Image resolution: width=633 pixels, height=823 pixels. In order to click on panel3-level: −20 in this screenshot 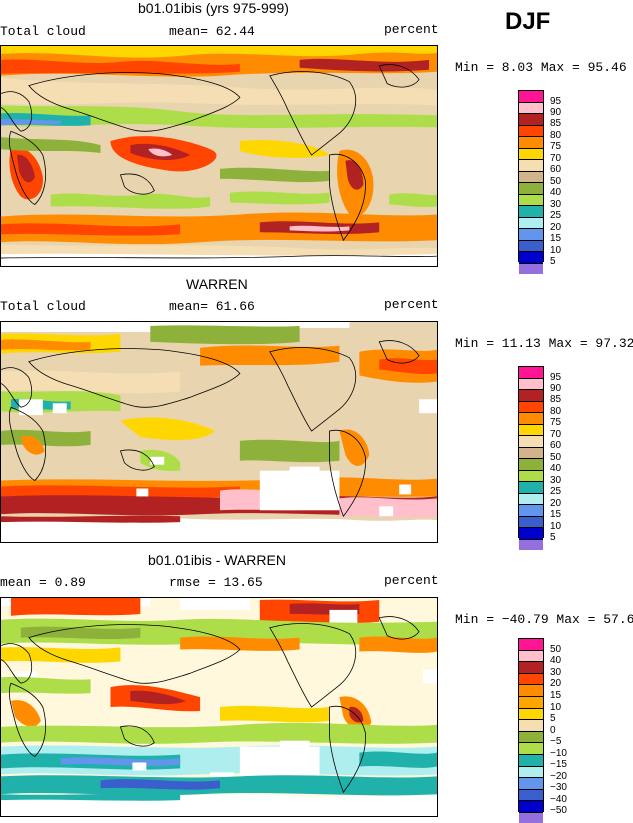, I will do `click(558, 776)`.